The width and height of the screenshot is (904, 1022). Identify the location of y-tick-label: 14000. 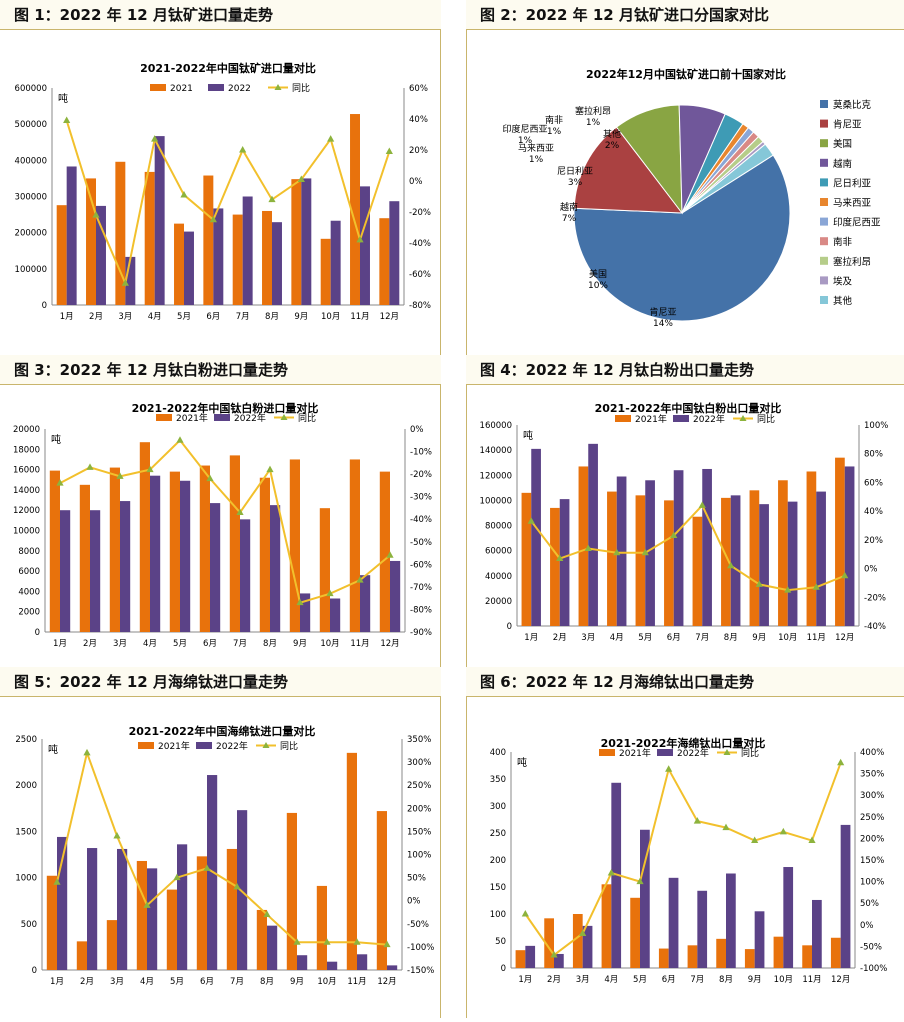
(26, 491).